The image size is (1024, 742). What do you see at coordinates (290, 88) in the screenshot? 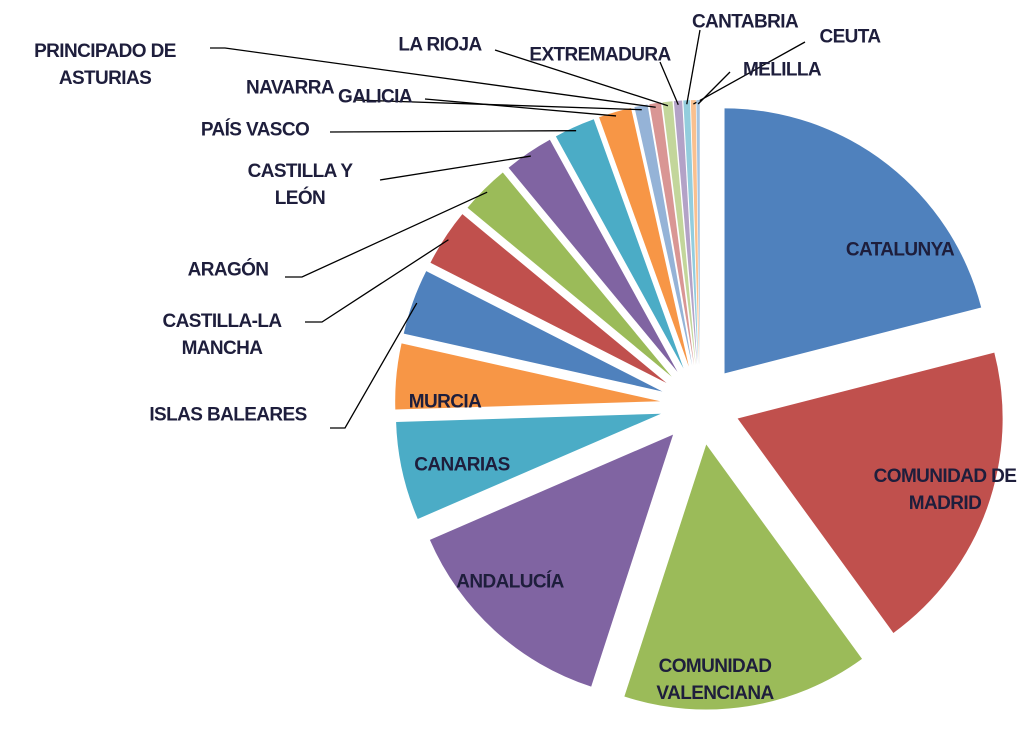
I see `slice-label: NAVARRA` at bounding box center [290, 88].